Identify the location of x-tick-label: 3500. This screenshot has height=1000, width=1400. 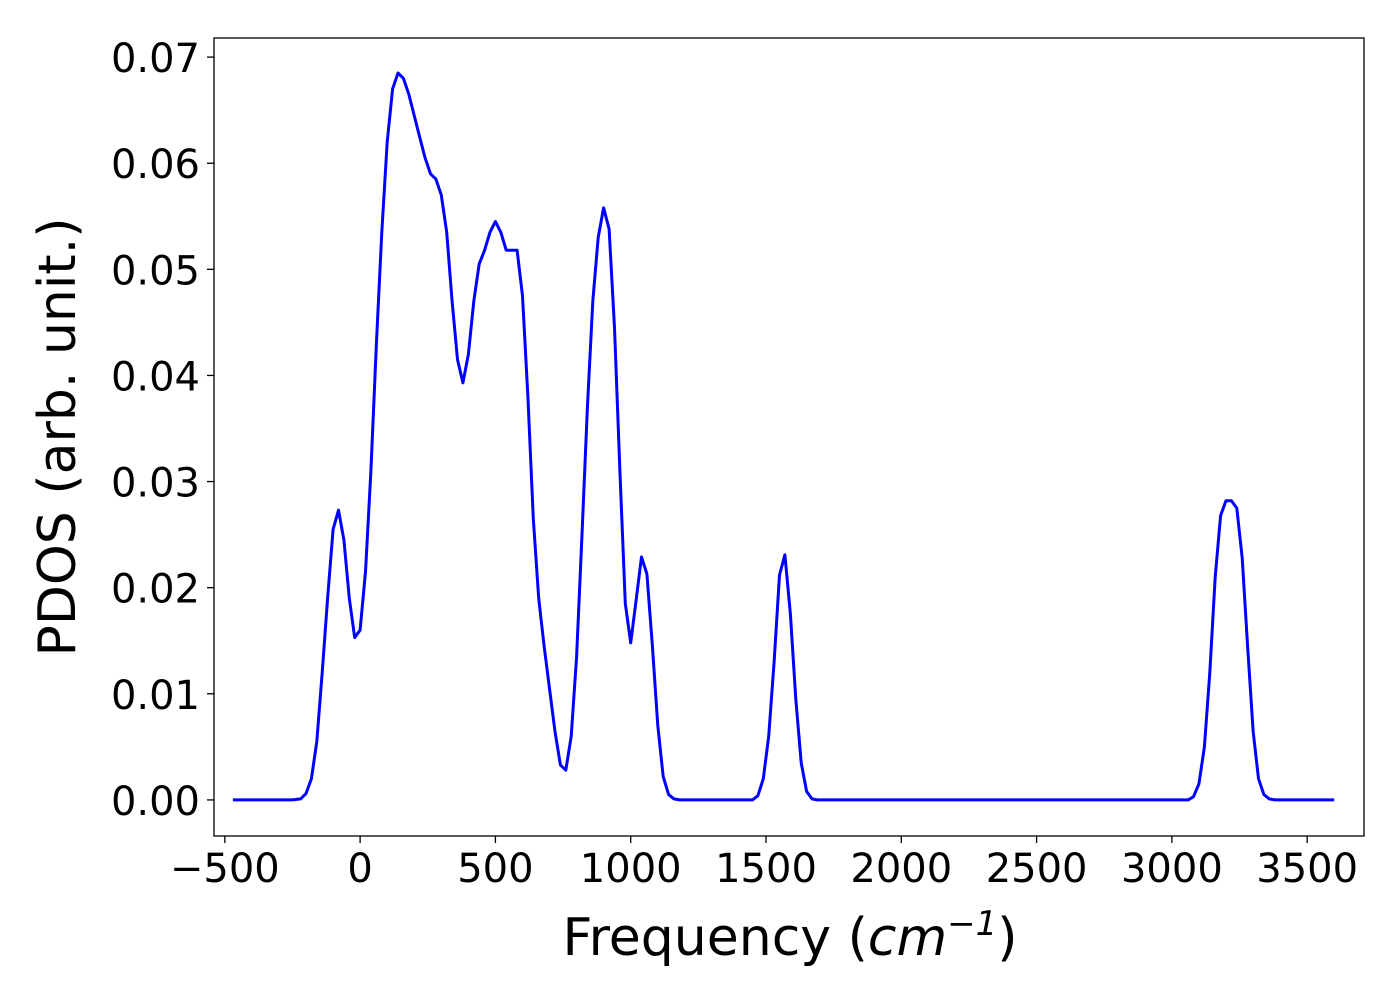
(1307, 869).